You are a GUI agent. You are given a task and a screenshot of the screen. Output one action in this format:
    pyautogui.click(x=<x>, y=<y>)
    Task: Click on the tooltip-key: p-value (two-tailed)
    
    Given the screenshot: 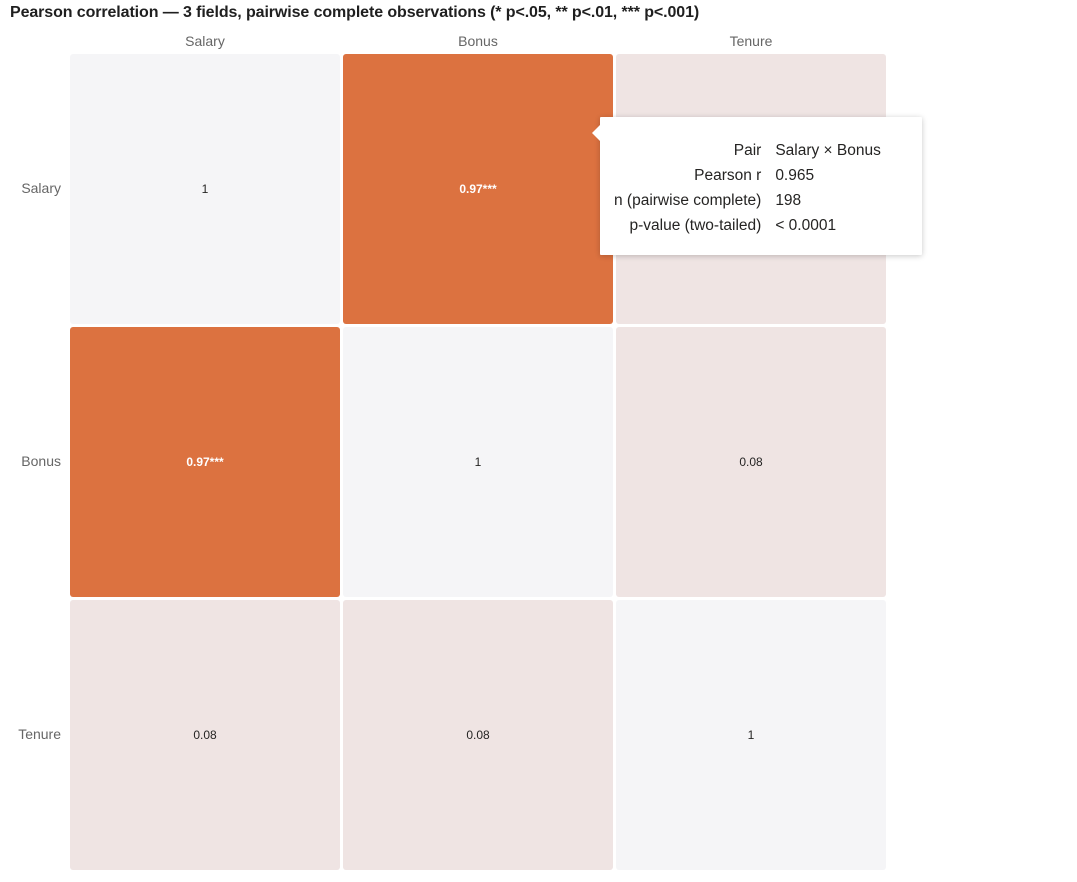 What is the action you would take?
    pyautogui.click(x=695, y=225)
    